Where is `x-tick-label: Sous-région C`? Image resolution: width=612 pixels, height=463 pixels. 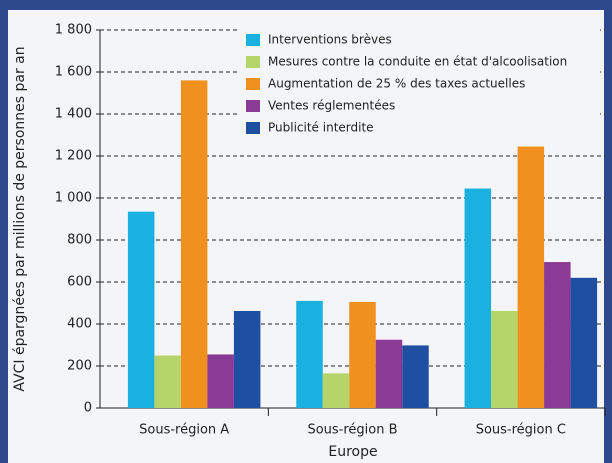
x-tick-label: Sous-région C is located at coordinates (521, 430).